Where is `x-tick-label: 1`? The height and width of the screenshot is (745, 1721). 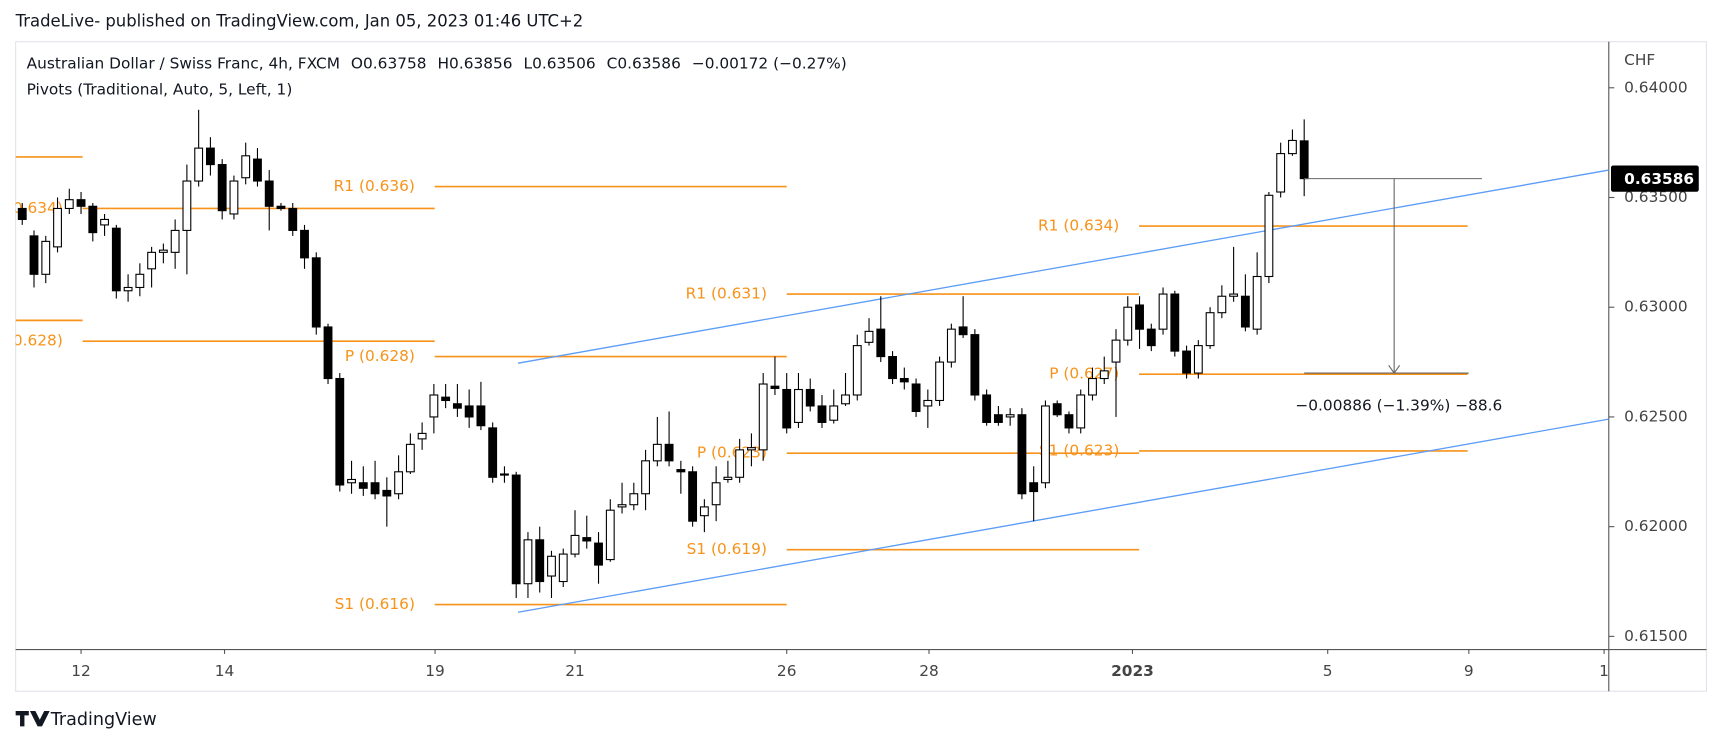
x-tick-label: 1 is located at coordinates (1604, 671).